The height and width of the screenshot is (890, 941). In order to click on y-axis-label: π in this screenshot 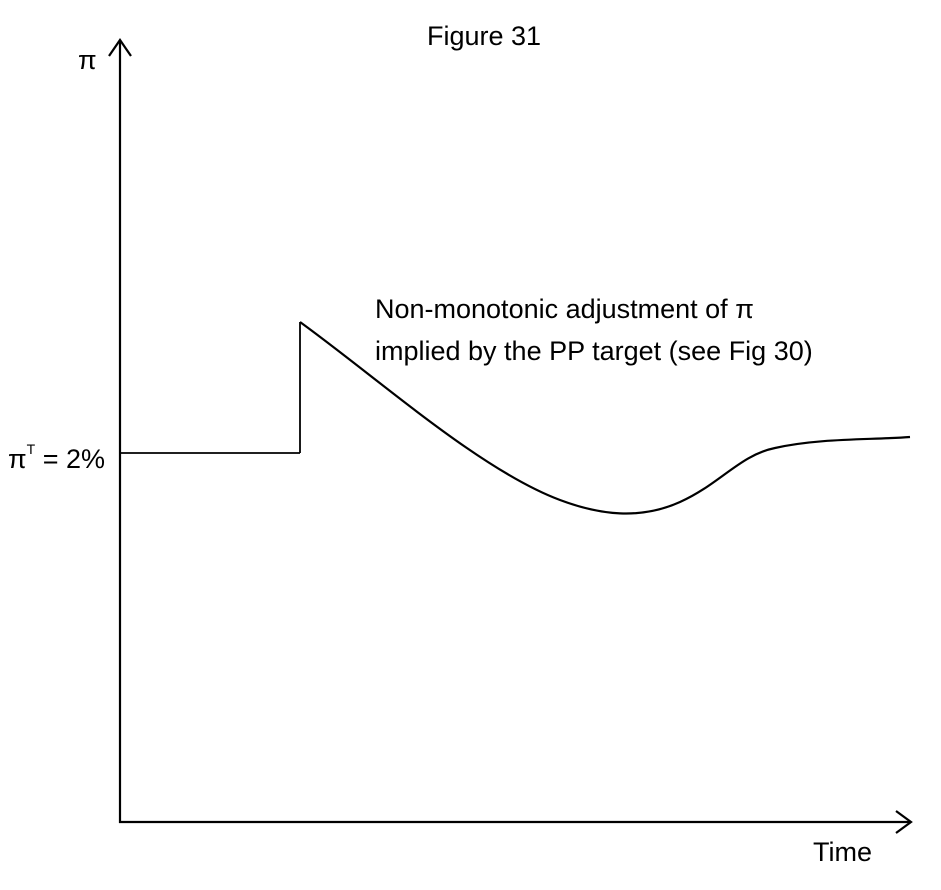, I will do `click(87, 60)`.